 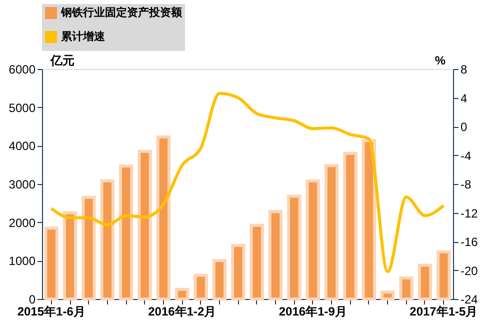 What do you see at coordinates (464, 69) in the screenshot?
I see `y2-tick-label: 8` at bounding box center [464, 69].